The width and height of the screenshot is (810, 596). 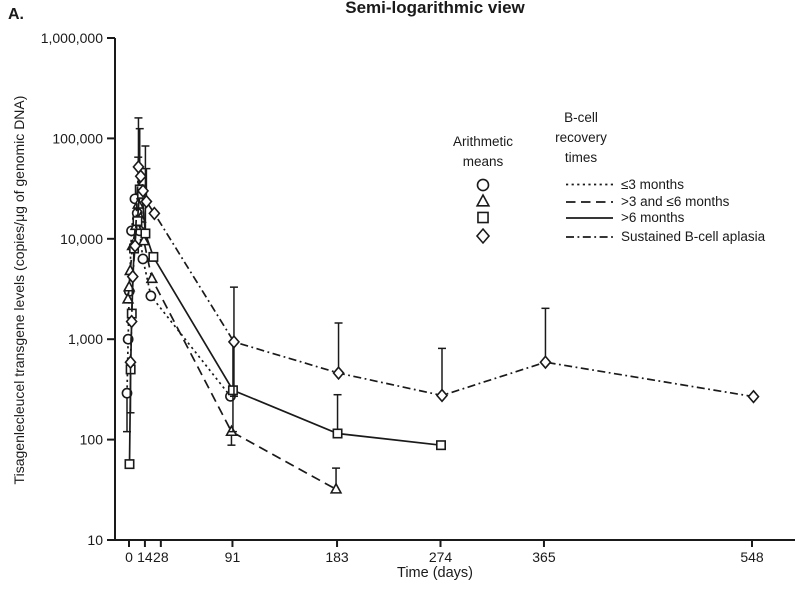 I want to click on x-axis-tick-label: 183, so click(x=337, y=557).